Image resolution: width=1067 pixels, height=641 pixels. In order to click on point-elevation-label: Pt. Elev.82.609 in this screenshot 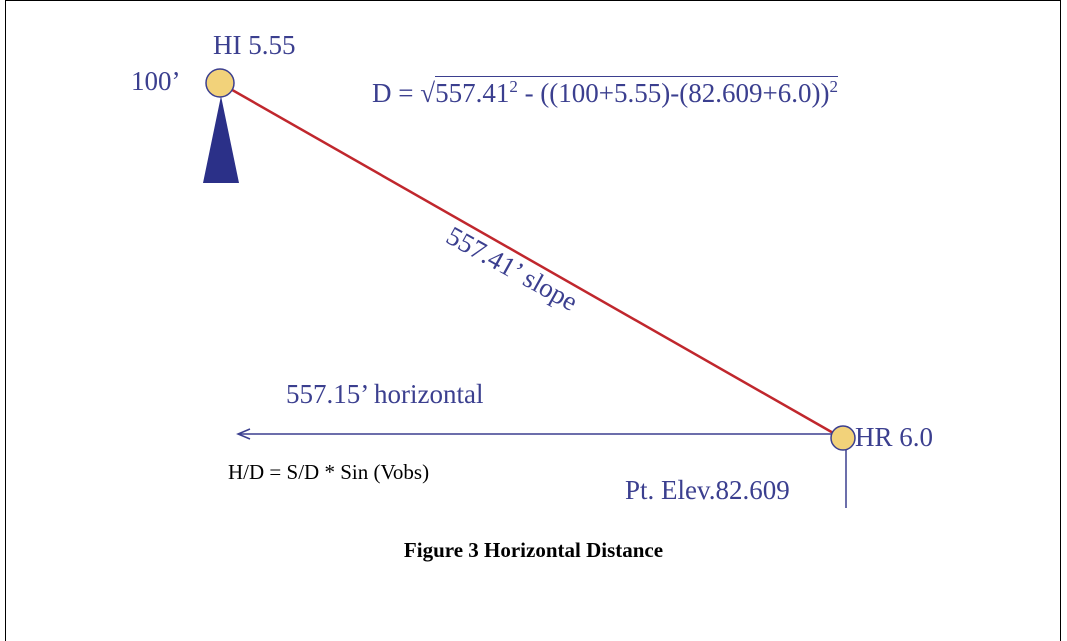, I will do `click(707, 490)`.